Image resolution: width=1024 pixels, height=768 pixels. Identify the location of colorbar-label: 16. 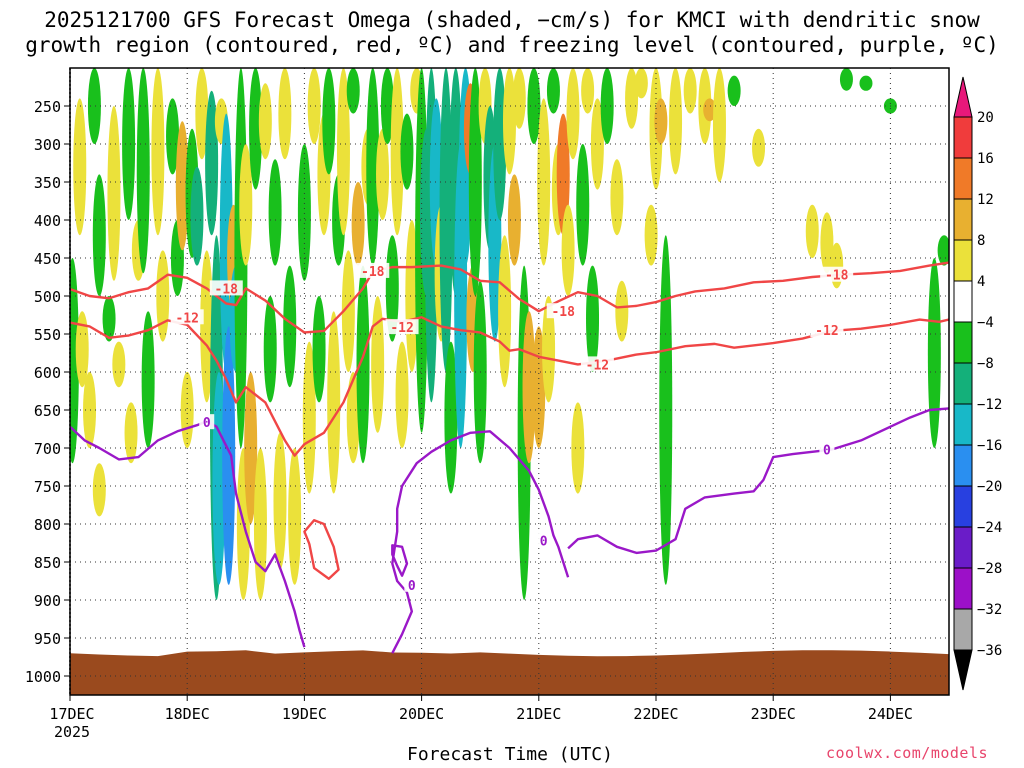
(985, 159).